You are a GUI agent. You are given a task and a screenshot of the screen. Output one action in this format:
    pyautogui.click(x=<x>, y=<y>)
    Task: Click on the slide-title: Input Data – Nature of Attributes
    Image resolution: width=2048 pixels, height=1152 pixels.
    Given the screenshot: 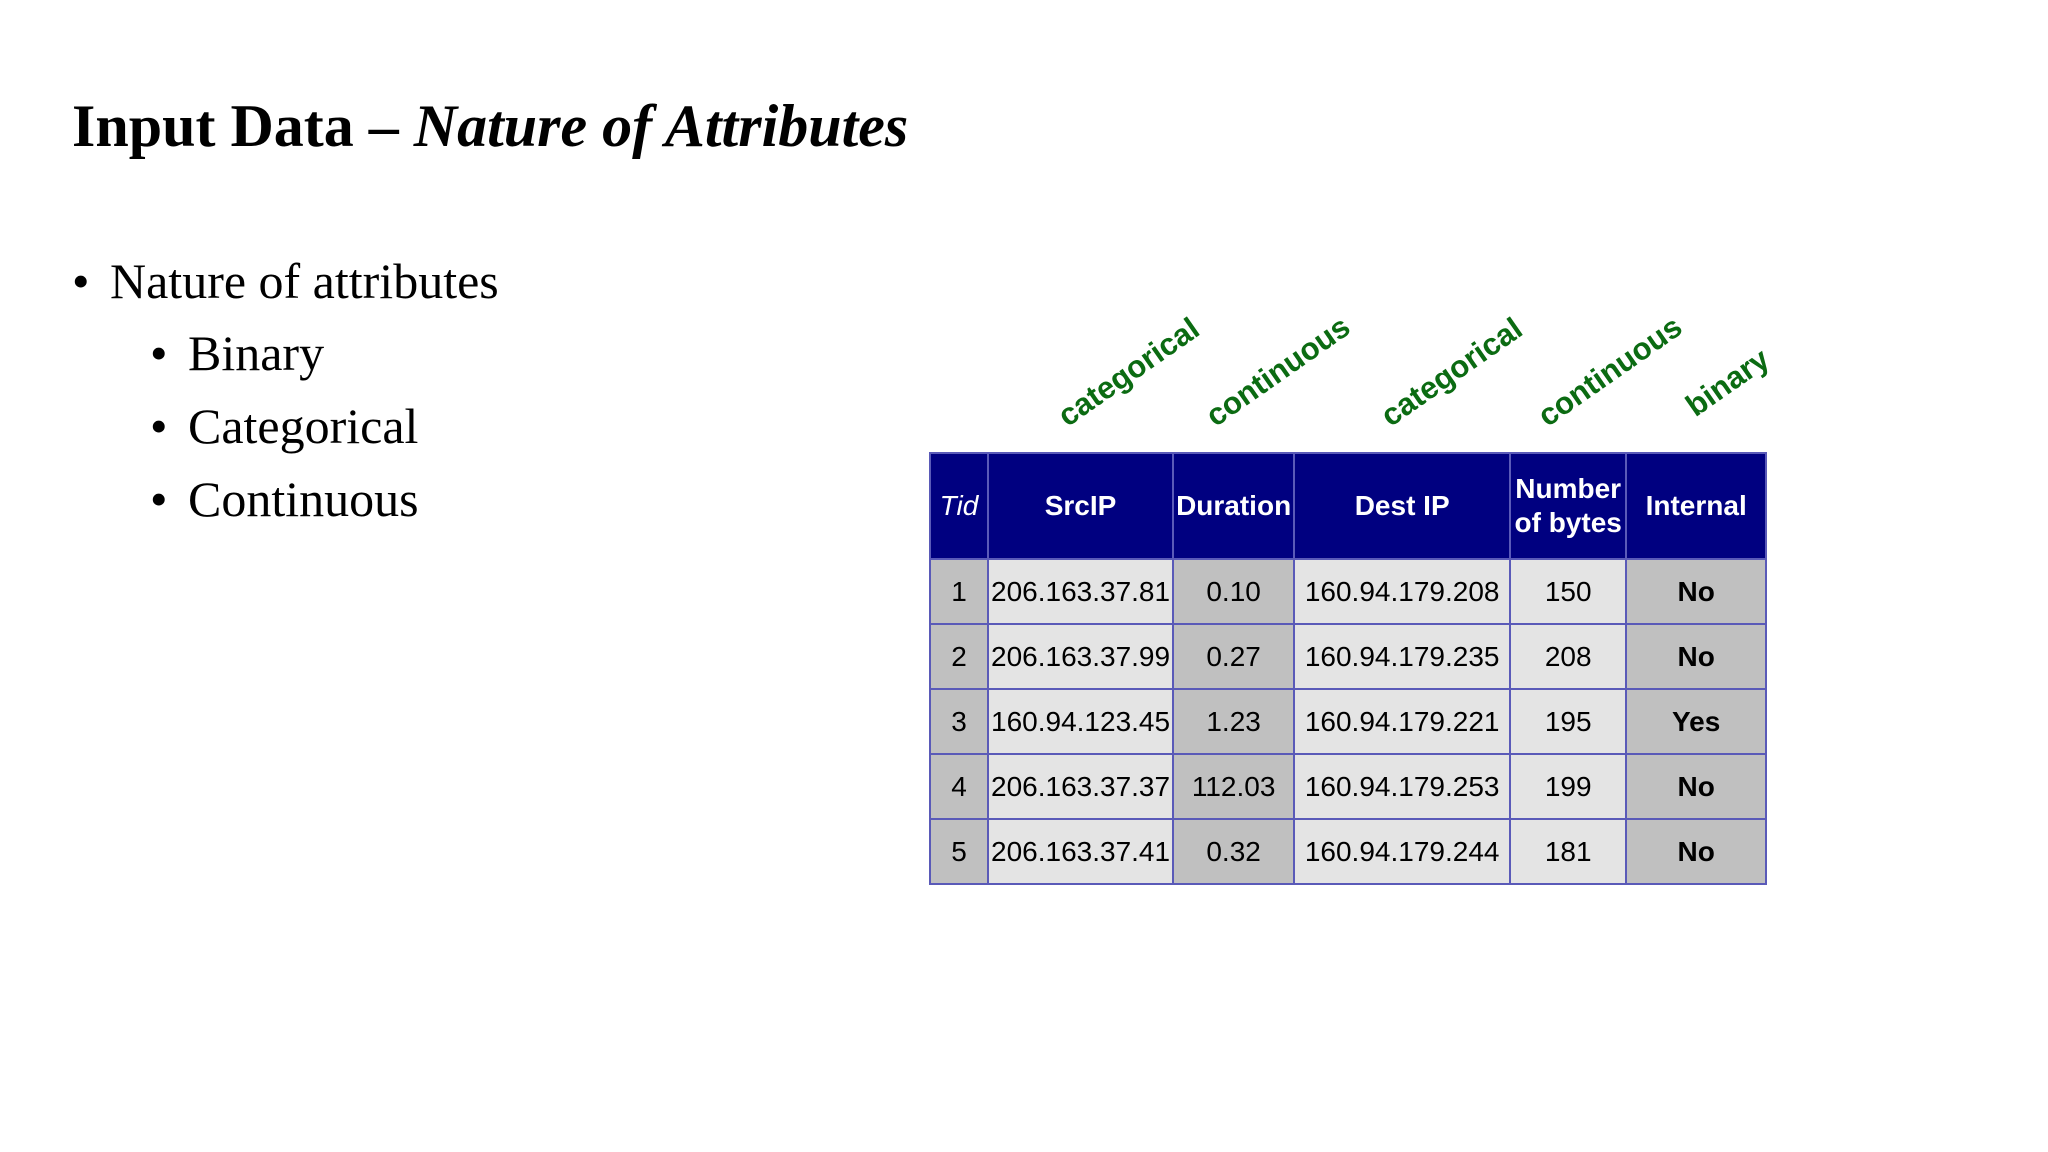 What is the action you would take?
    pyautogui.click(x=490, y=126)
    